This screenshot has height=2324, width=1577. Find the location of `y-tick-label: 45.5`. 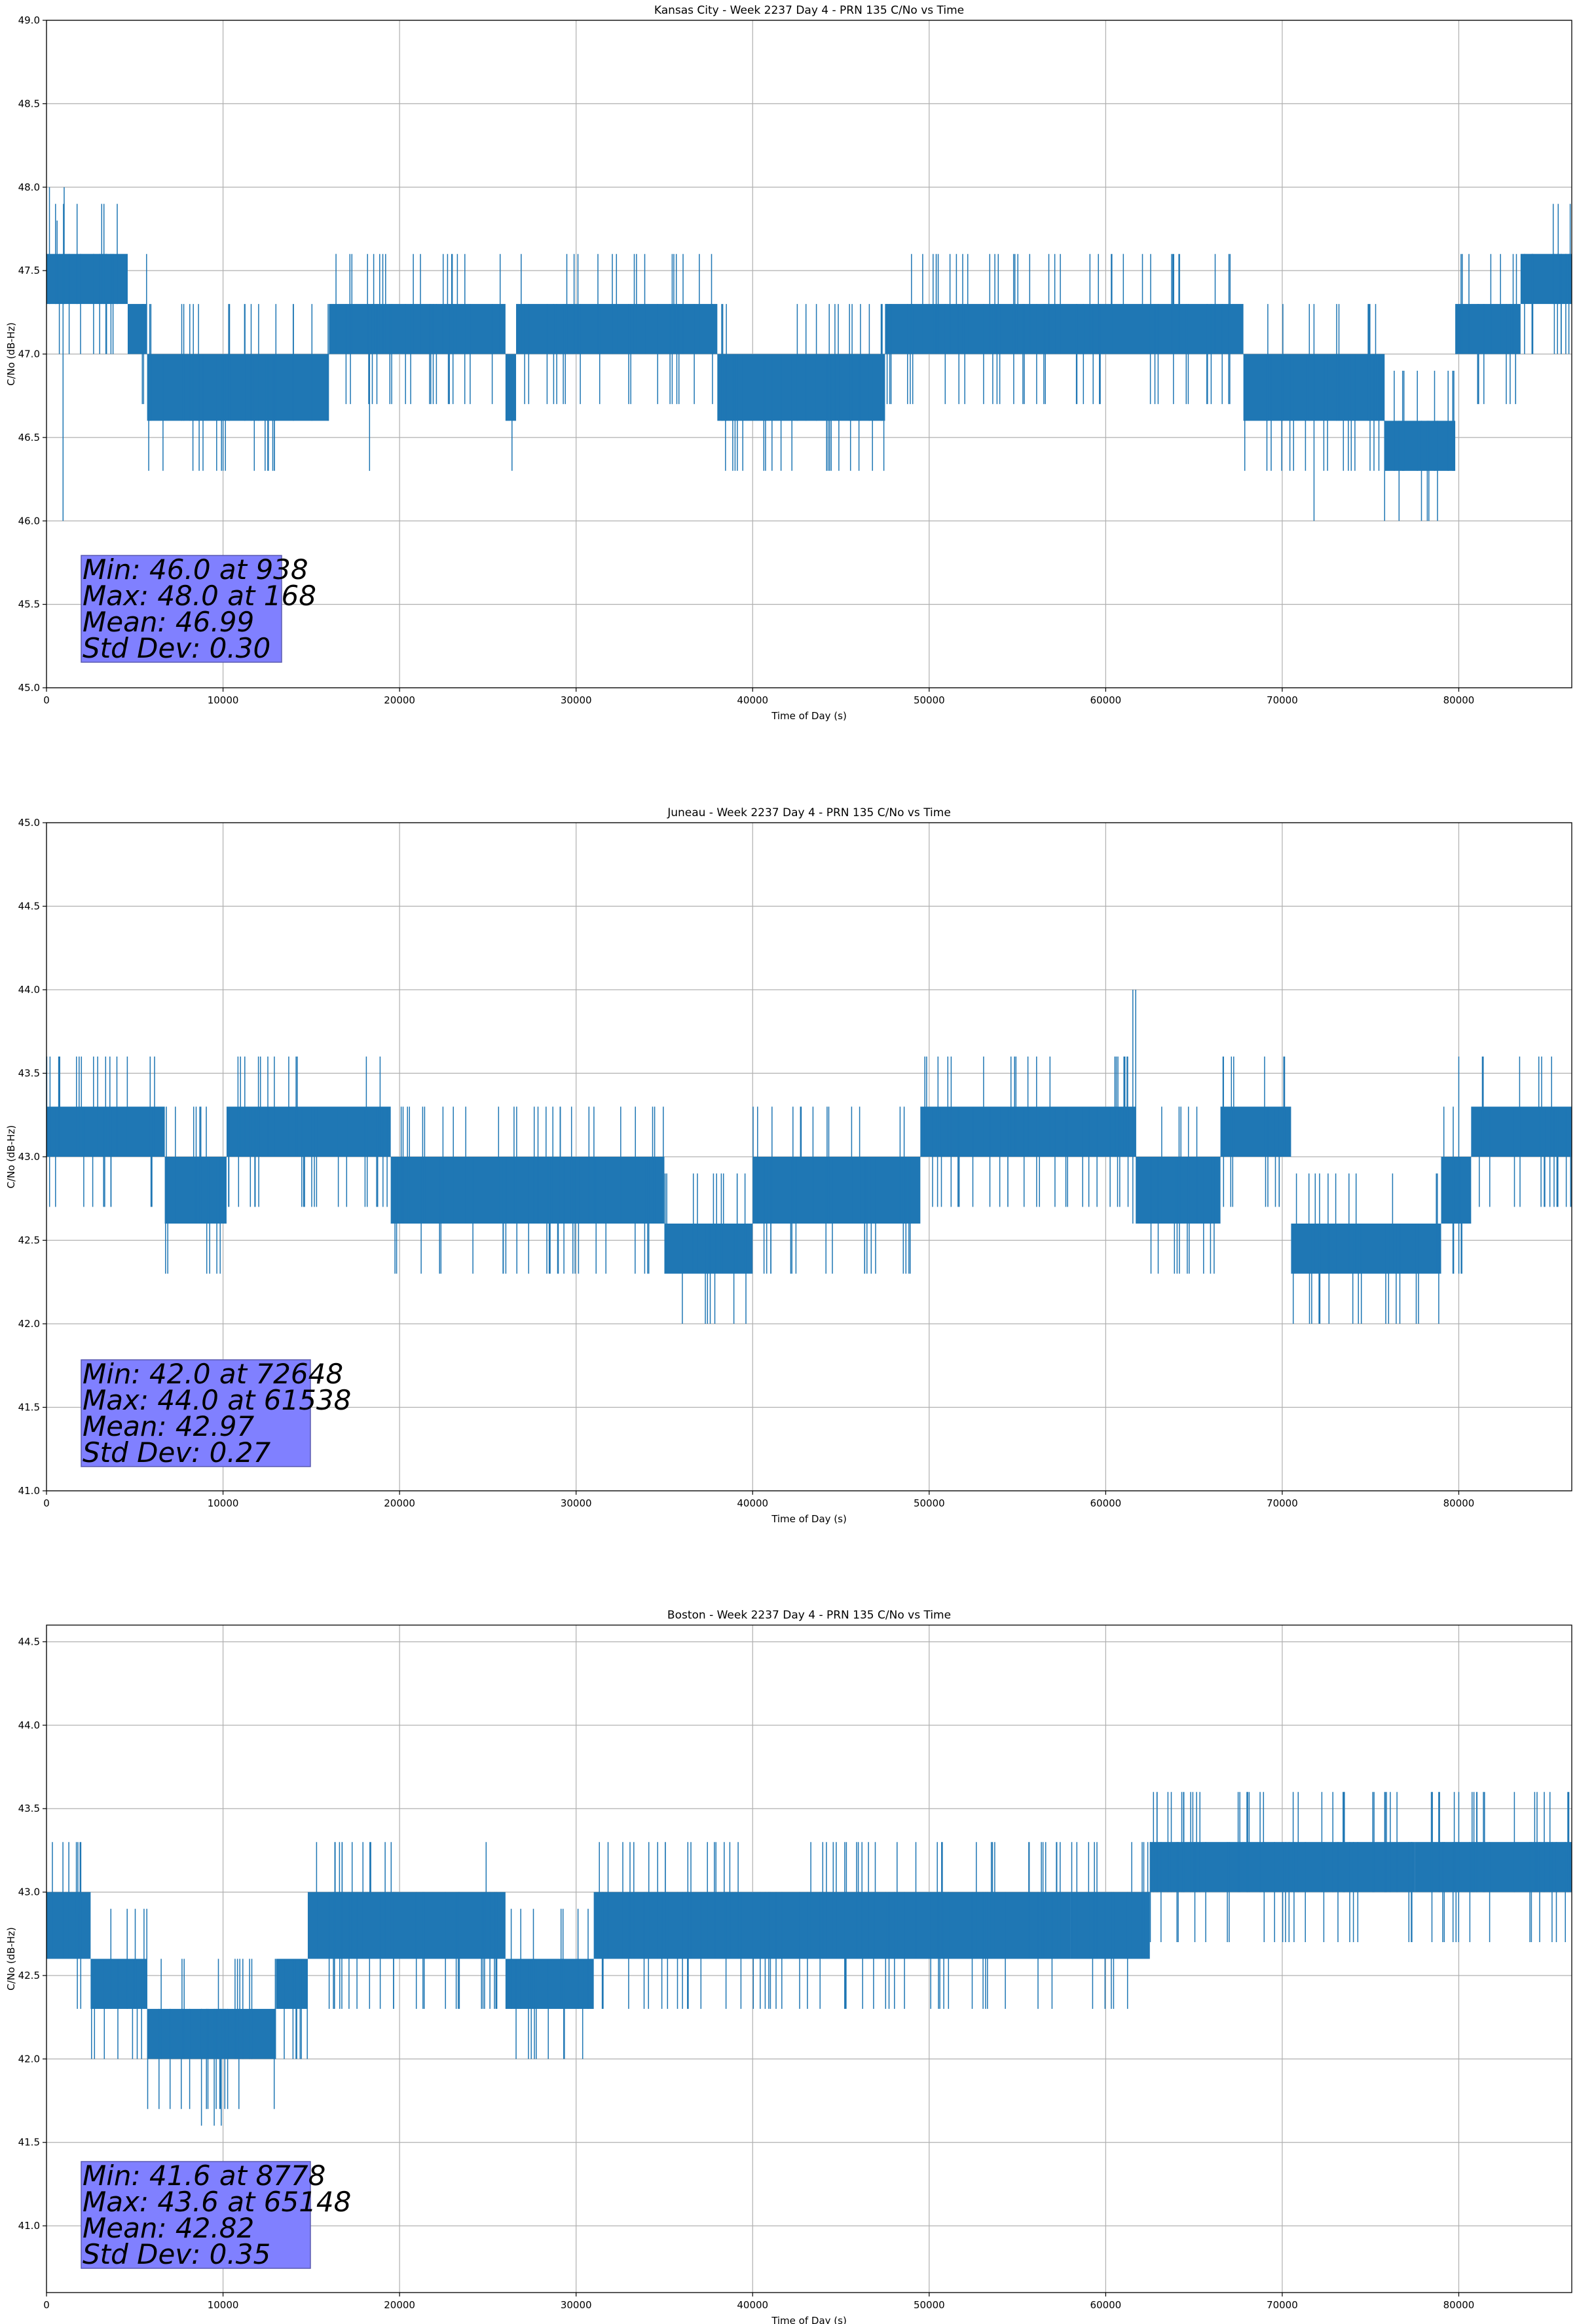

y-tick-label: 45.5 is located at coordinates (29, 604).